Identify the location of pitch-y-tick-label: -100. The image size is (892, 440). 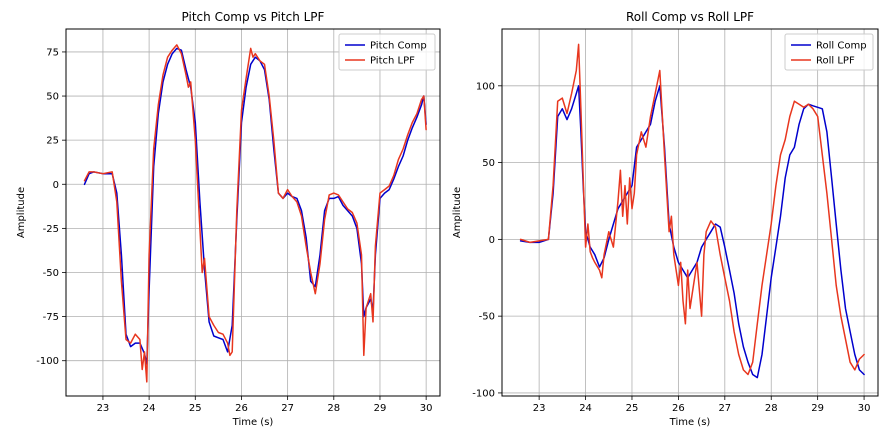
(47, 361).